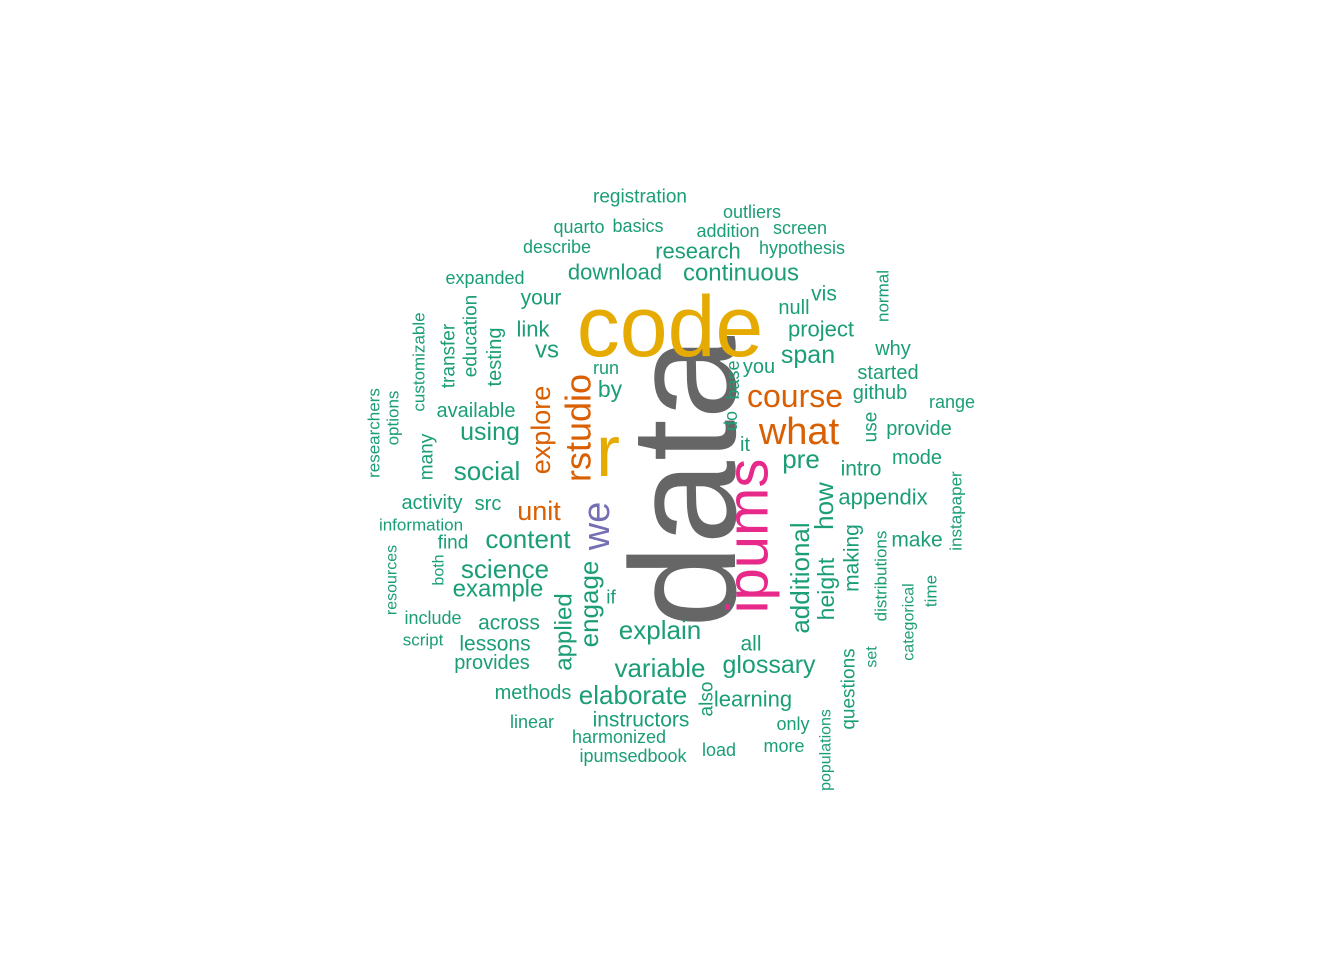 The image size is (1344, 960). Describe the element at coordinates (541, 298) in the screenshot. I see `word-your: your` at that location.